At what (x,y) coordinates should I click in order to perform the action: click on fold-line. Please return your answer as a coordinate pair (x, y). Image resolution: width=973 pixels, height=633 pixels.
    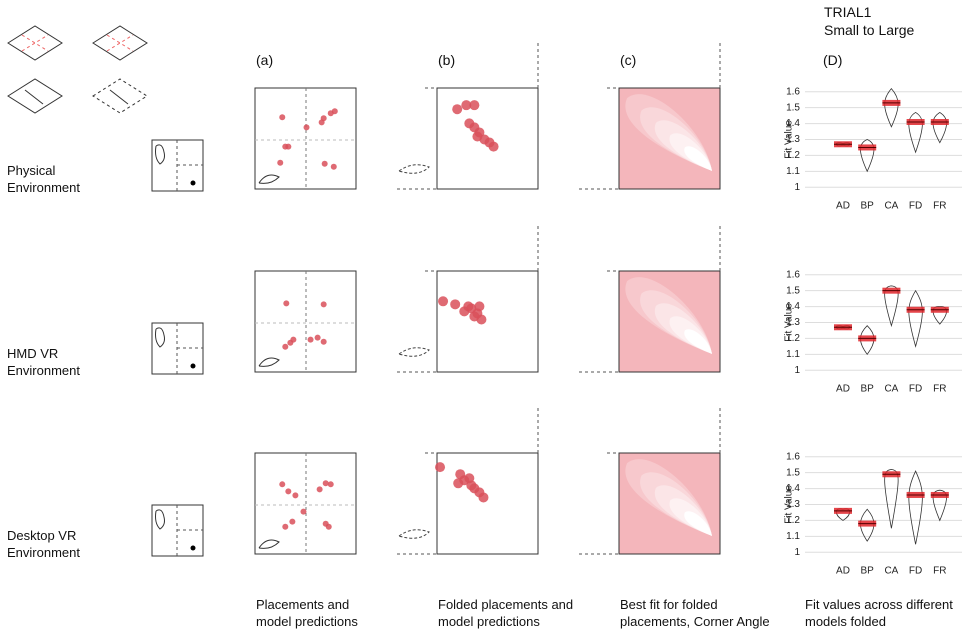
    Looking at the image, I should click on (34, 97).